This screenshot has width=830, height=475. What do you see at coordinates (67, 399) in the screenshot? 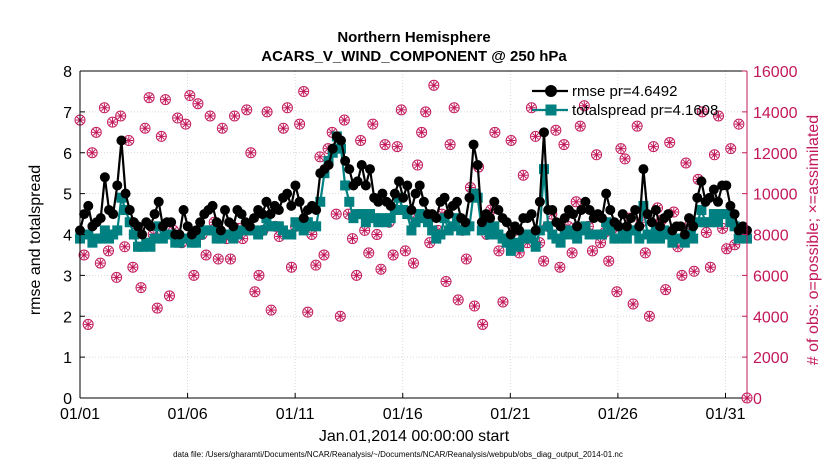
I see `y-tick-label: 0` at bounding box center [67, 399].